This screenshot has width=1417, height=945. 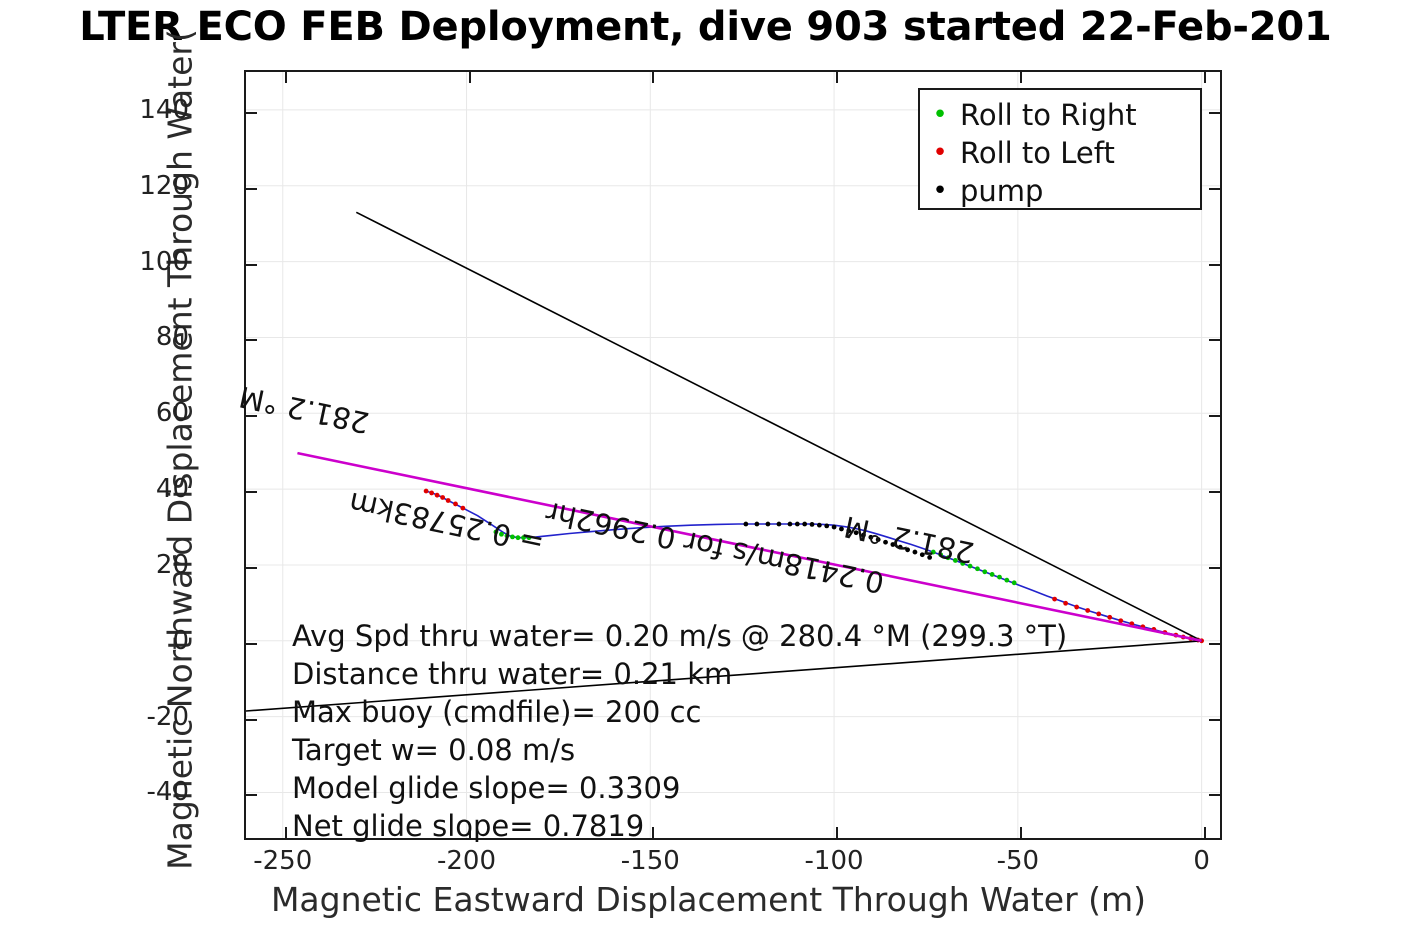 I want to click on x-tick-label: -250, so click(x=283, y=861).